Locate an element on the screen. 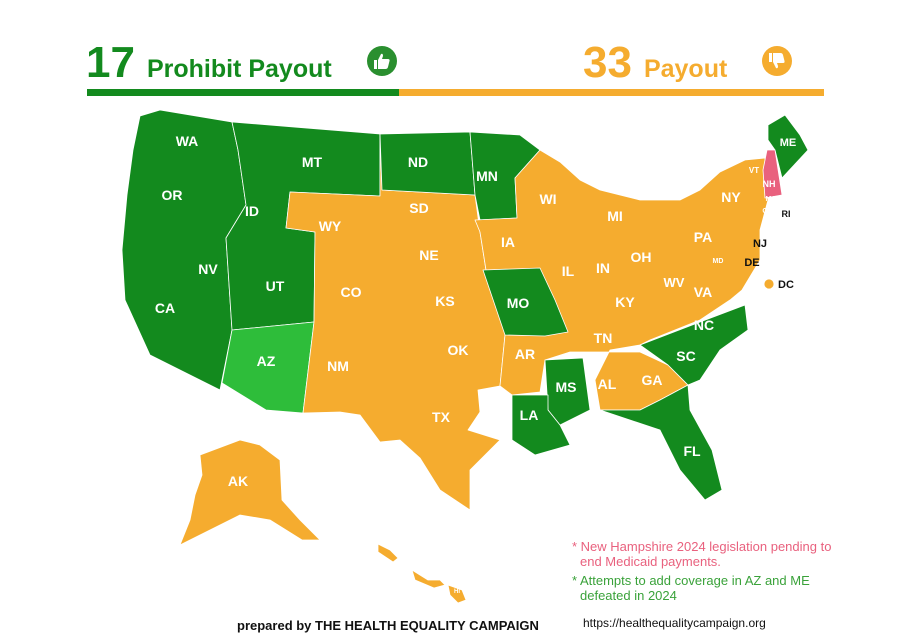  state-shape-me is located at coordinates (788, 146).